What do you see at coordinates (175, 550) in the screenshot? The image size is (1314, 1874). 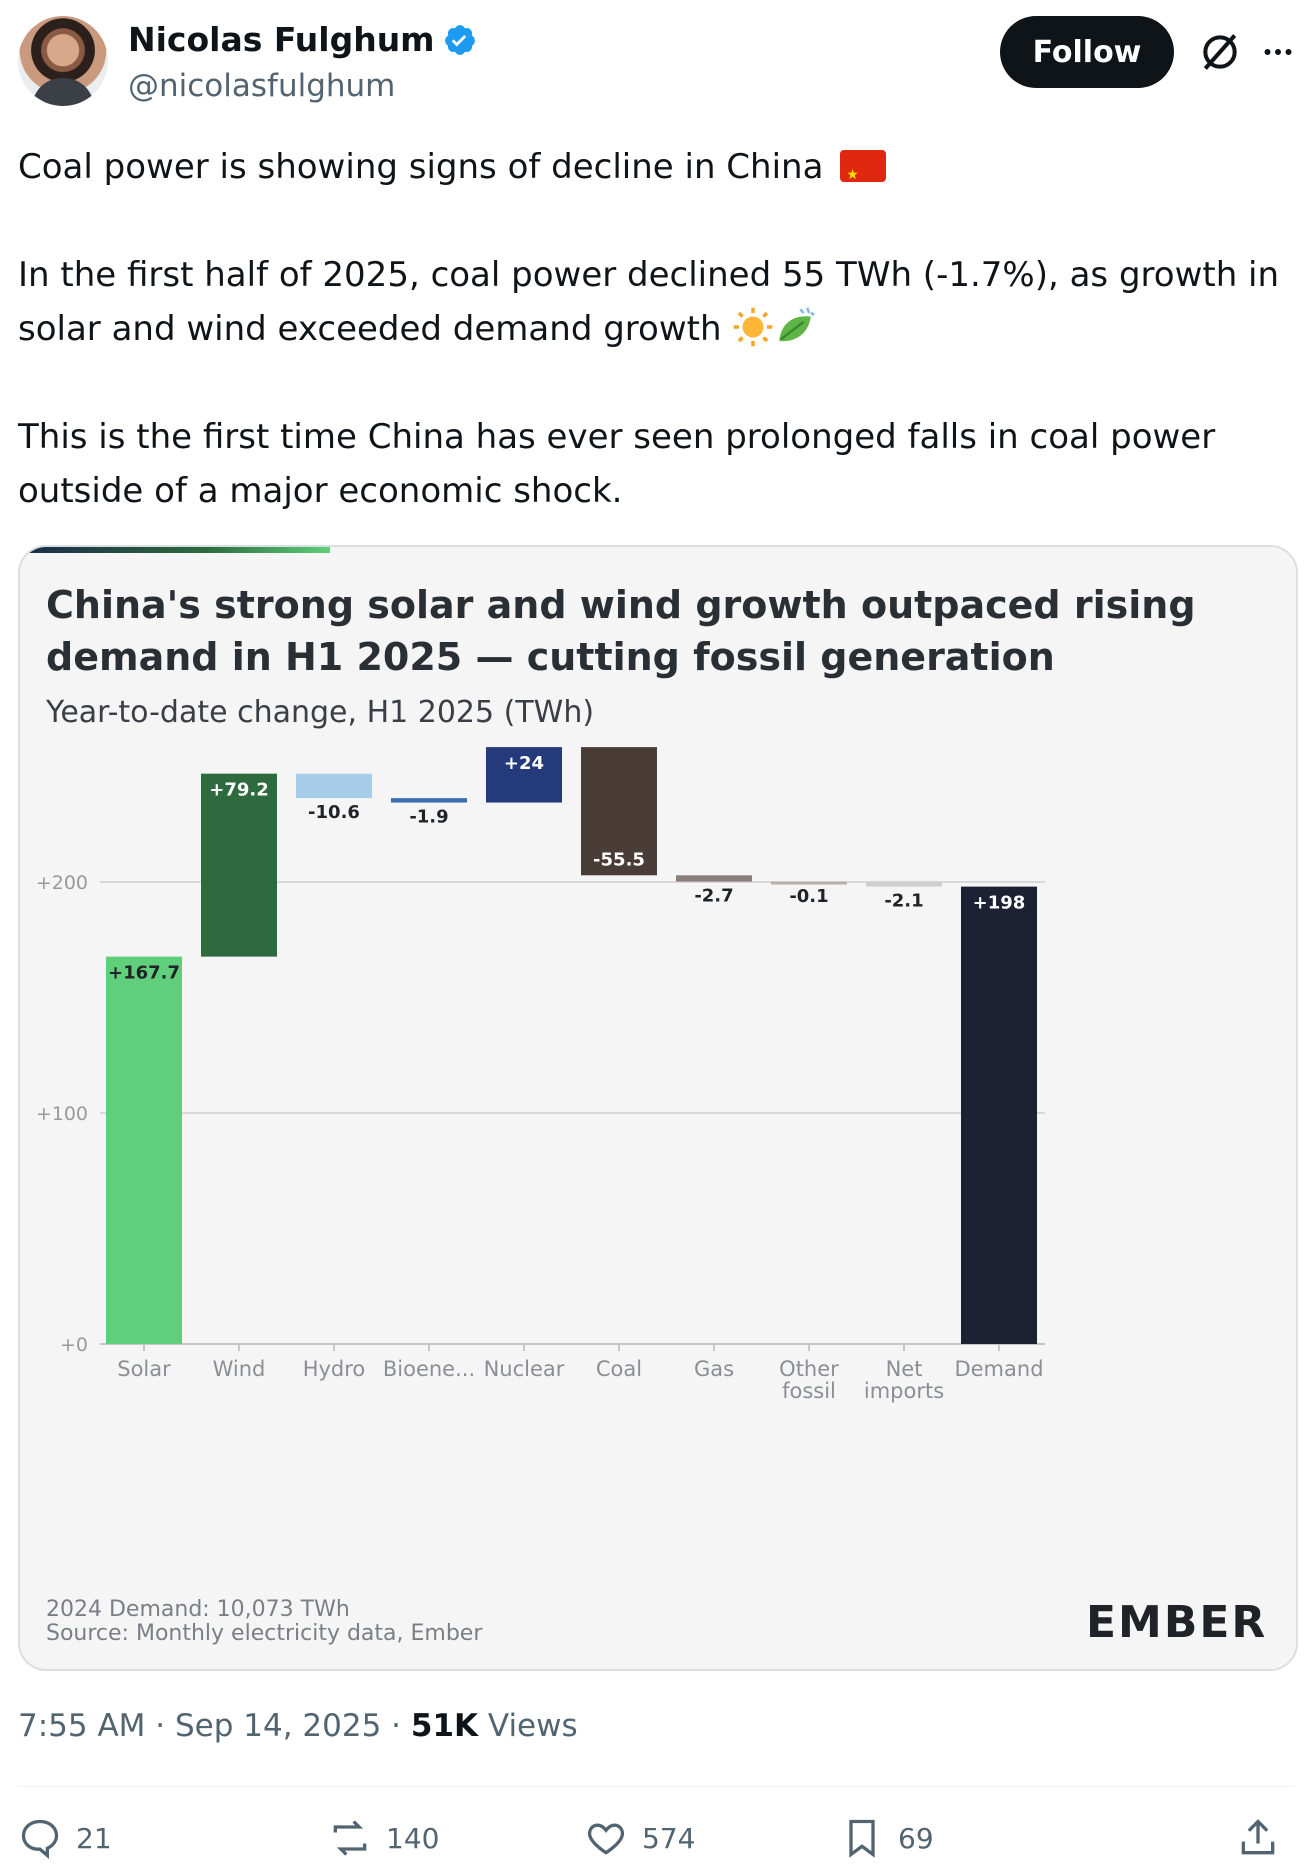 I see `card-accent-bar` at bounding box center [175, 550].